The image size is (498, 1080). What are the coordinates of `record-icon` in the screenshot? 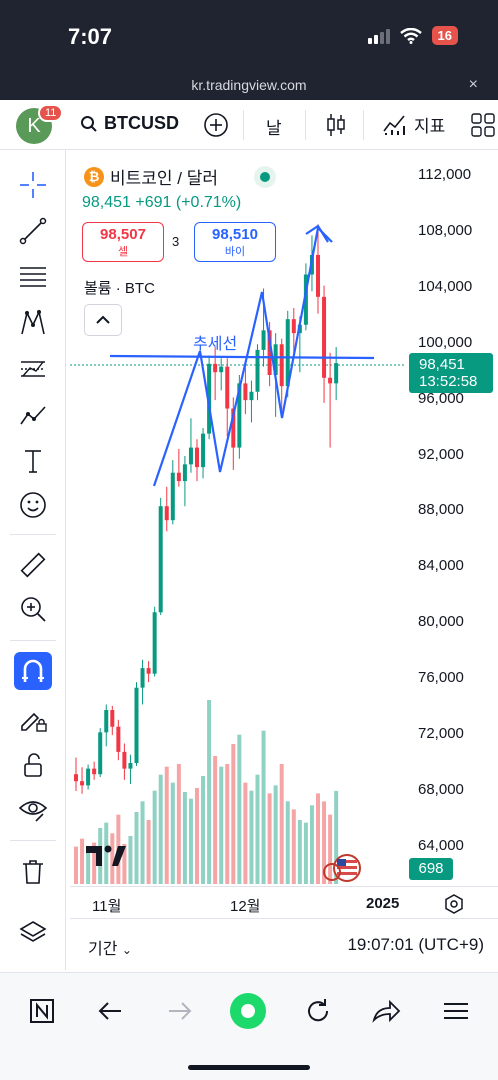 It's located at (248, 1011).